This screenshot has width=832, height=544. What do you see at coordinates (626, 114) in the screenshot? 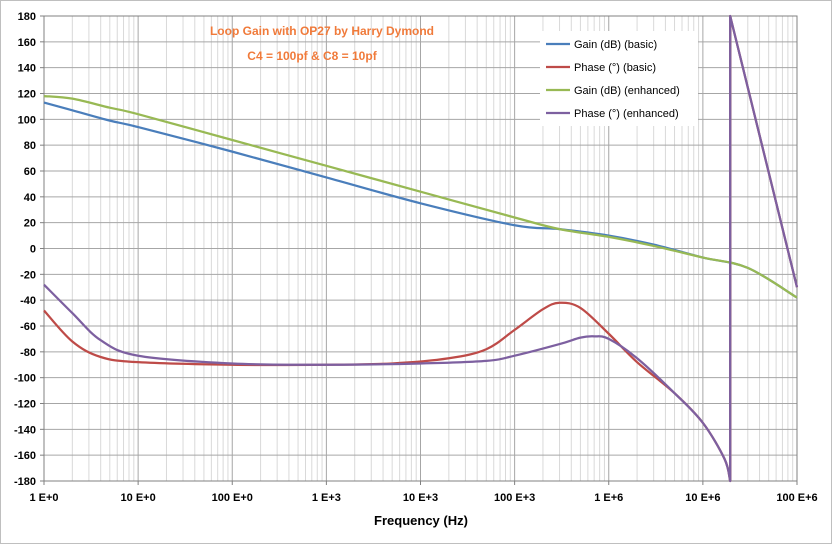
I see `legend-entry: Phase (°) (enhanced)` at bounding box center [626, 114].